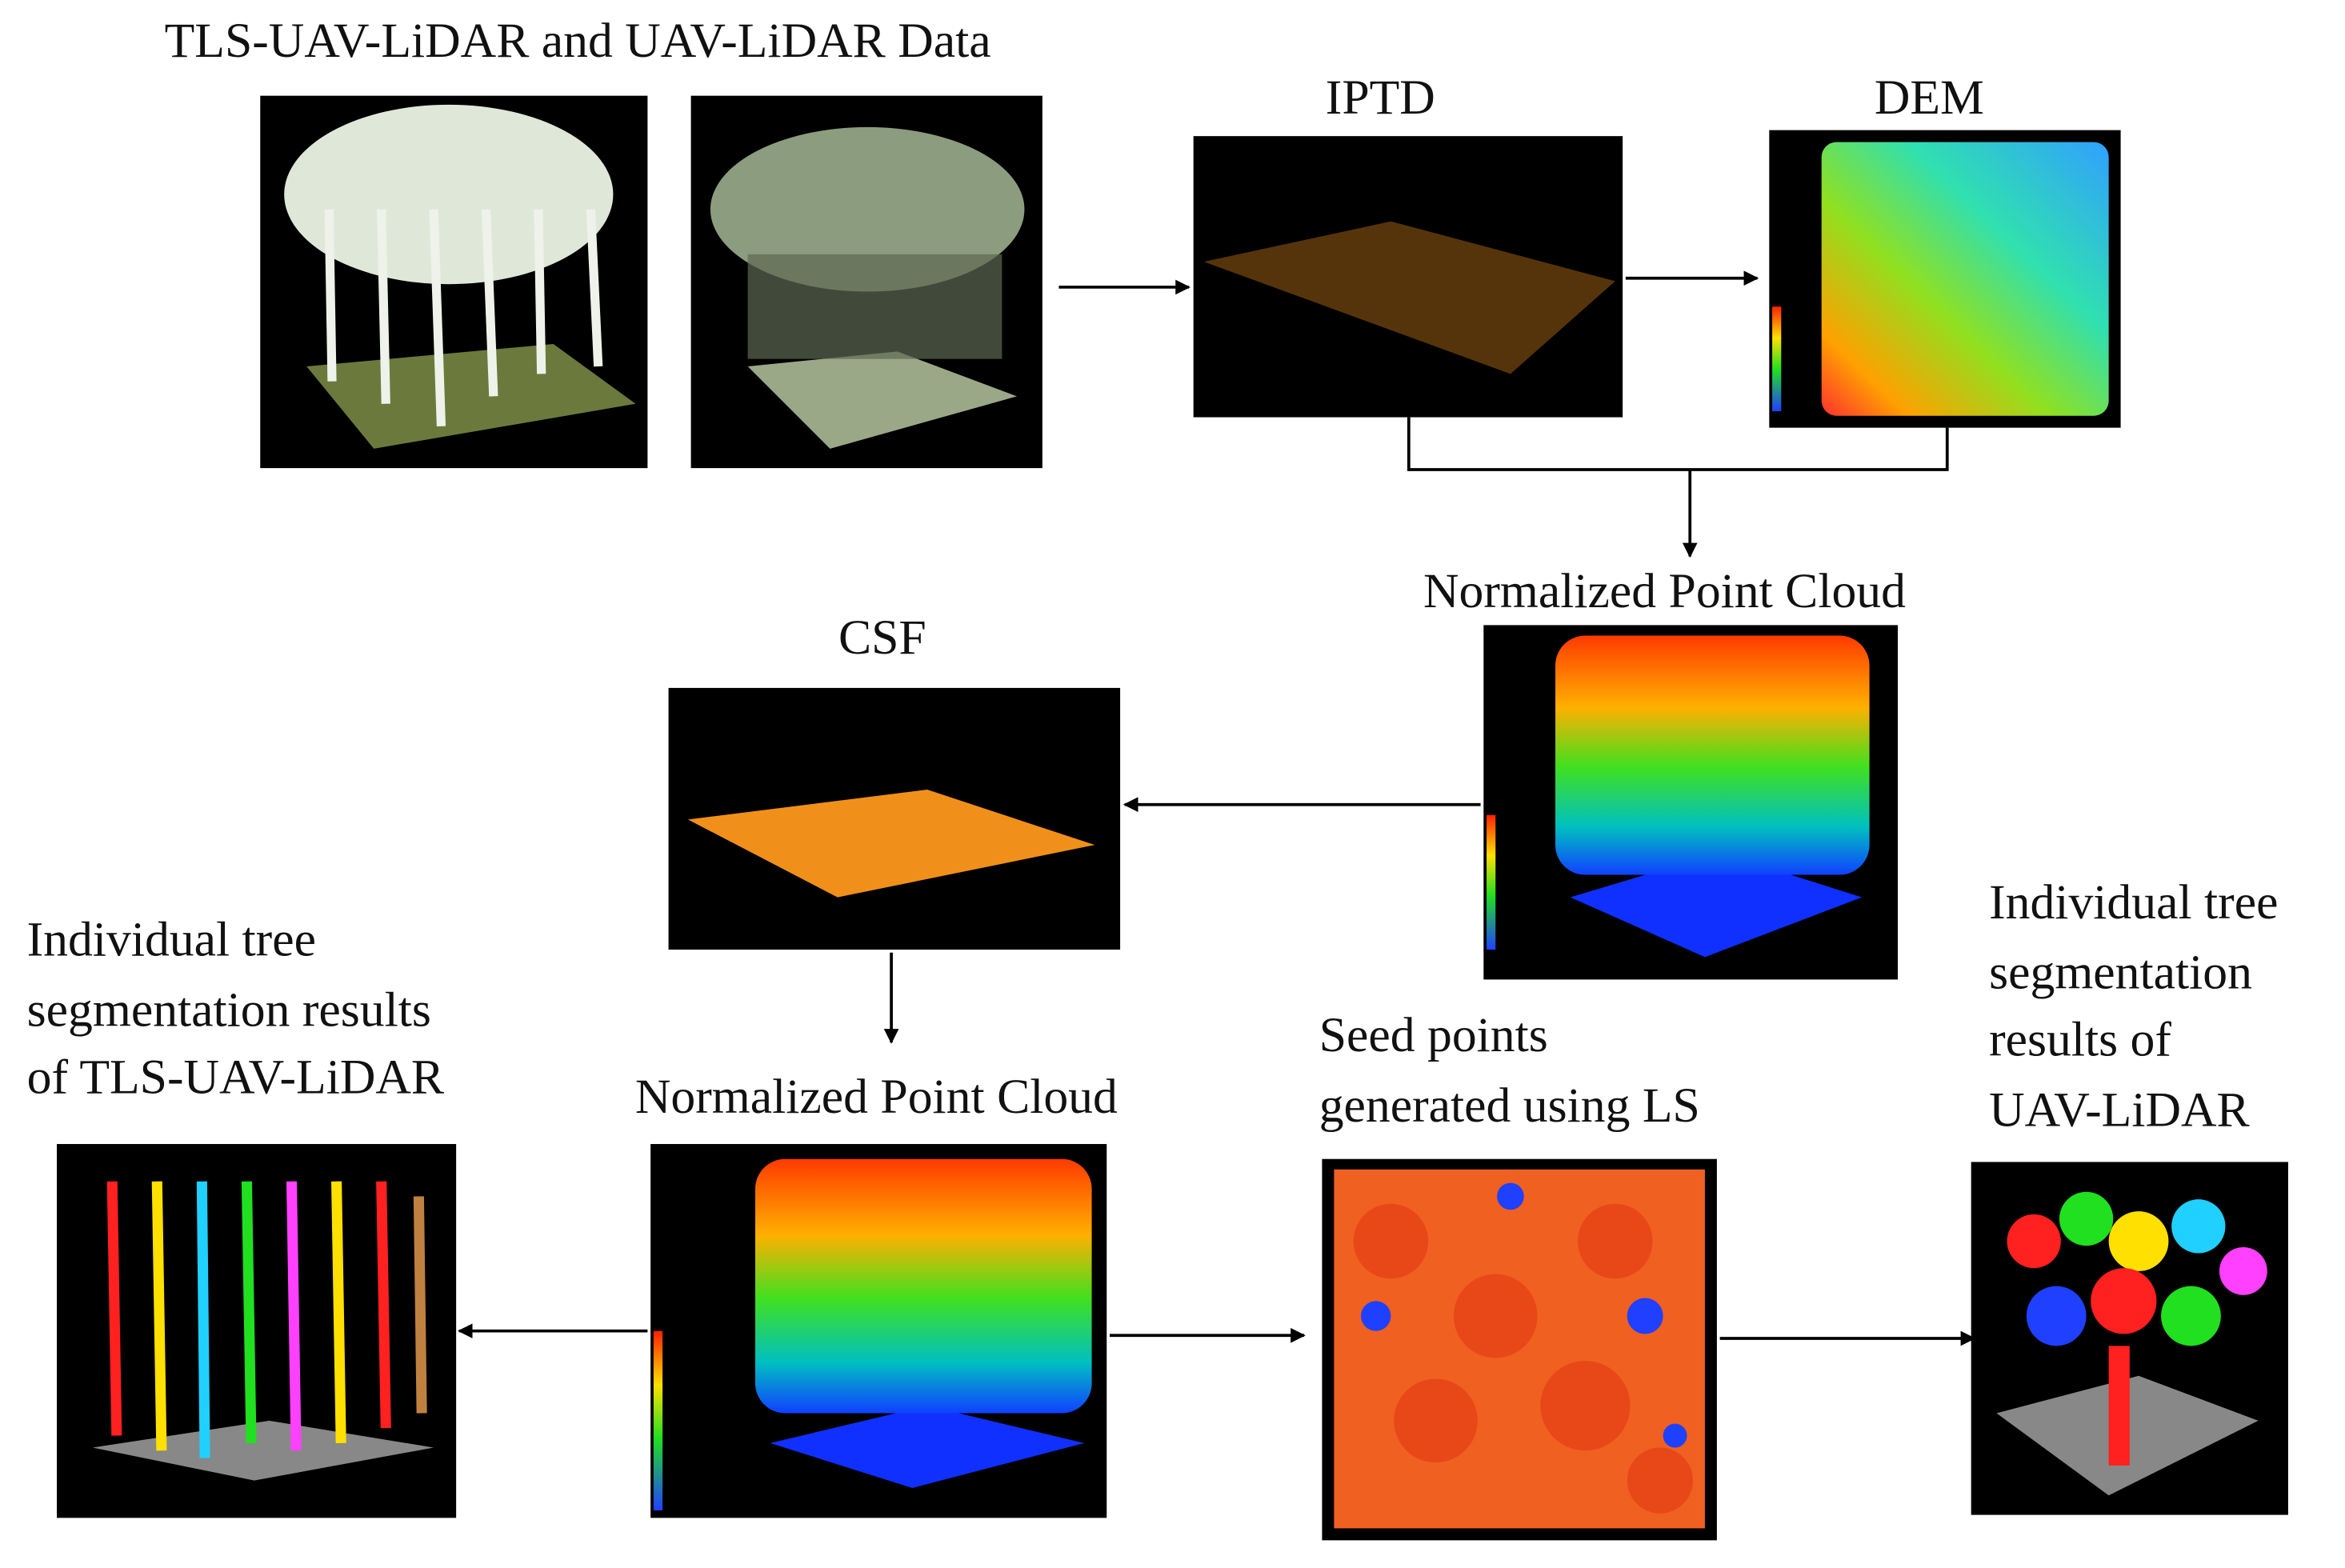 The width and height of the screenshot is (2345, 1568). I want to click on node-label: DEM, so click(1929, 97).